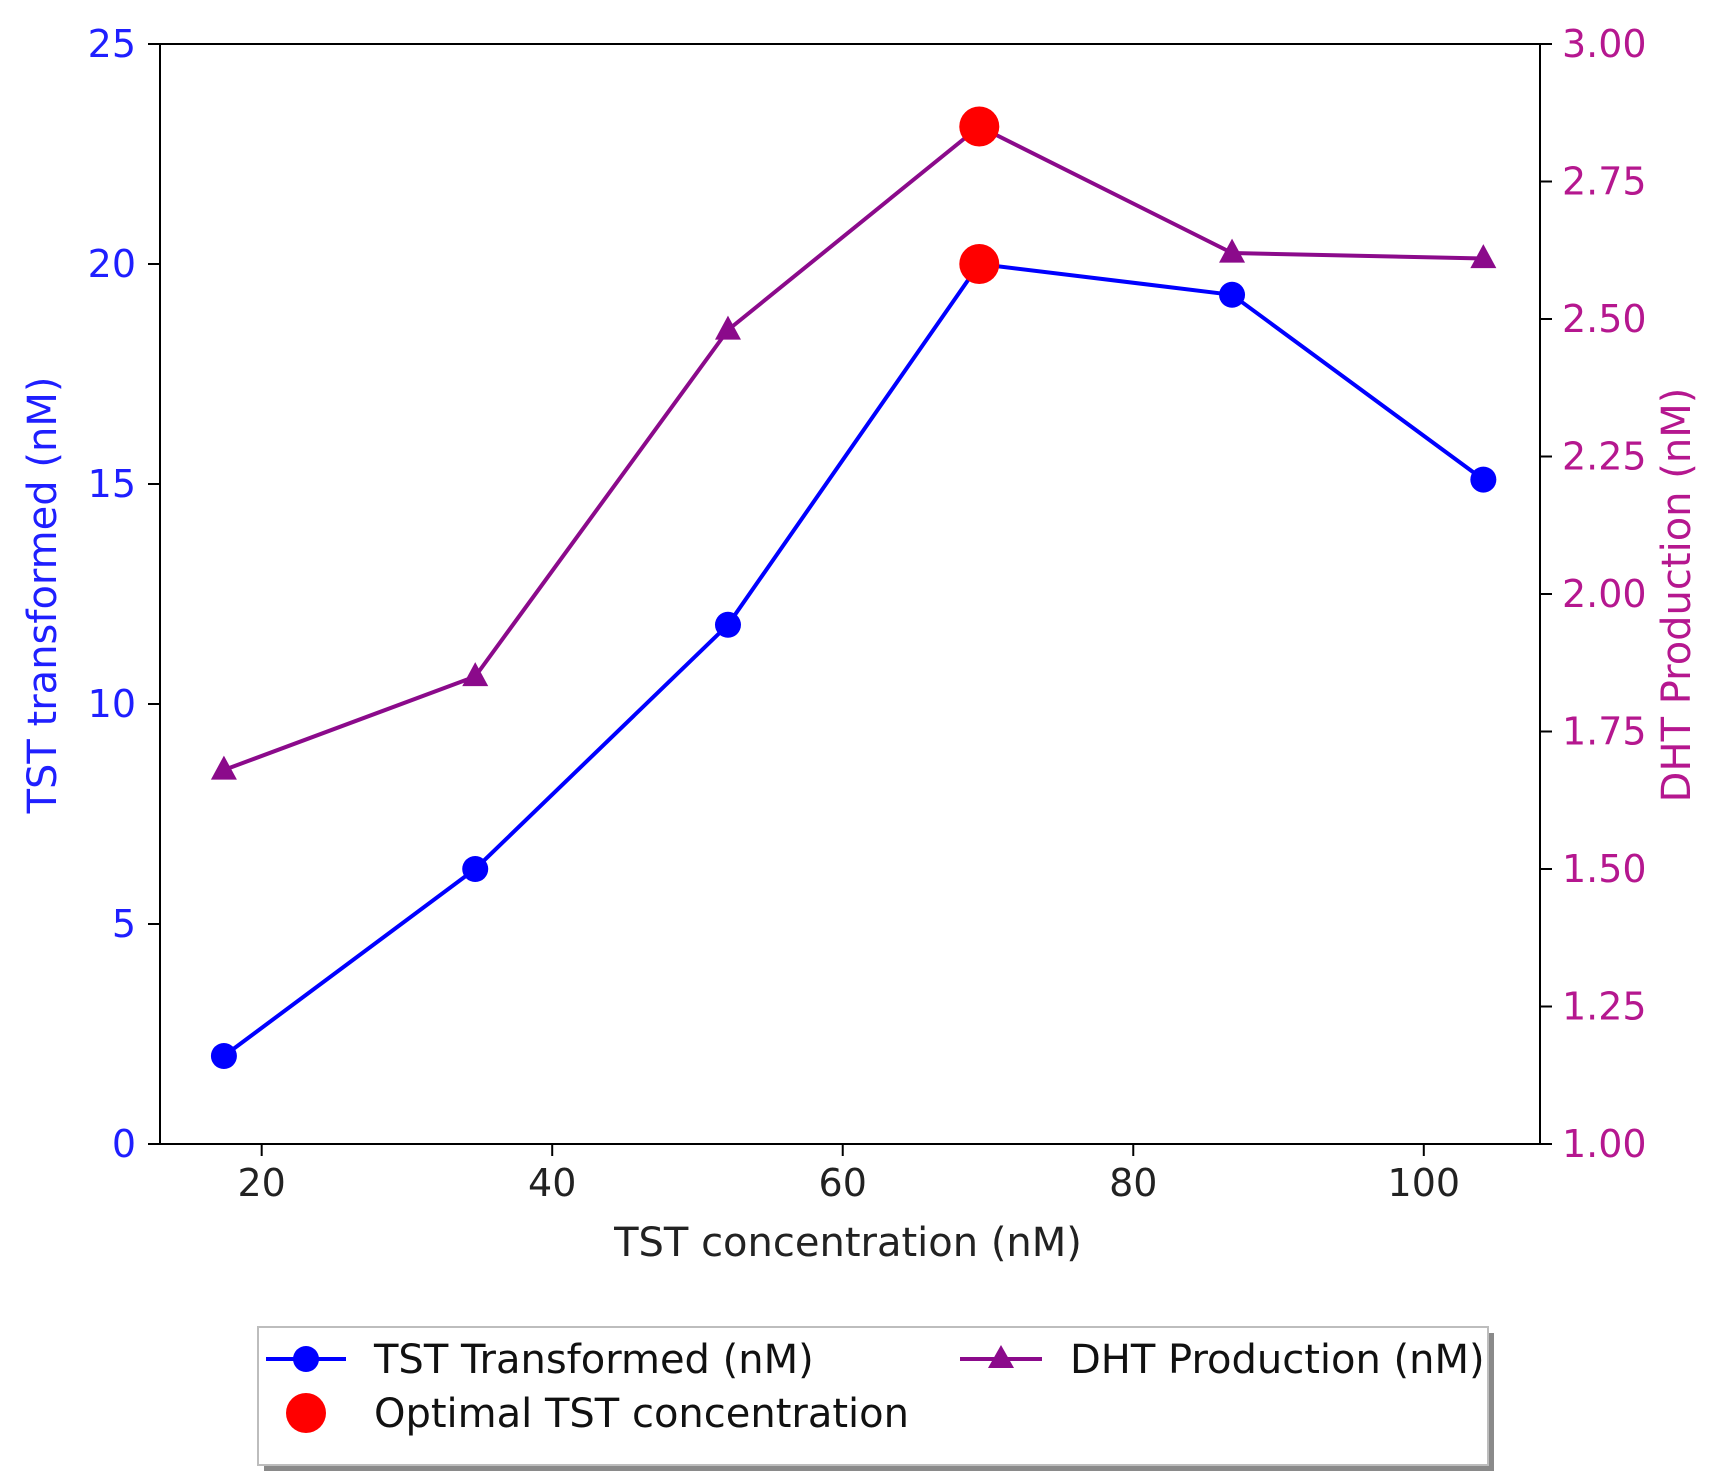  I want to click on legend-dht-label: DHT Production (nM), so click(1277, 1360).